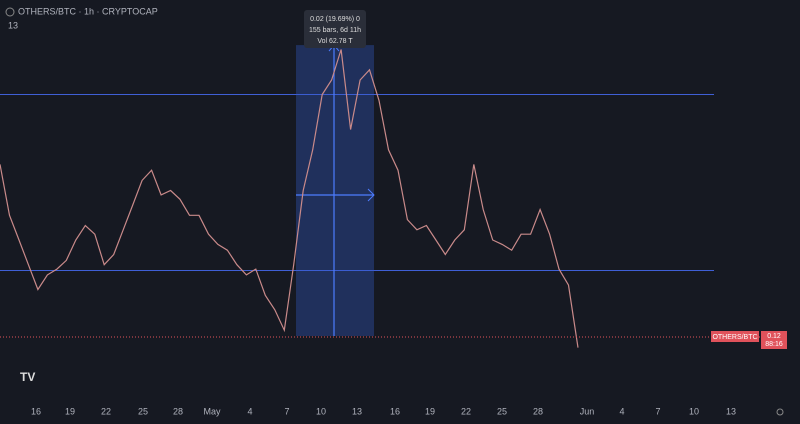 The width and height of the screenshot is (800, 424). I want to click on price-text: 0.12, so click(774, 336).